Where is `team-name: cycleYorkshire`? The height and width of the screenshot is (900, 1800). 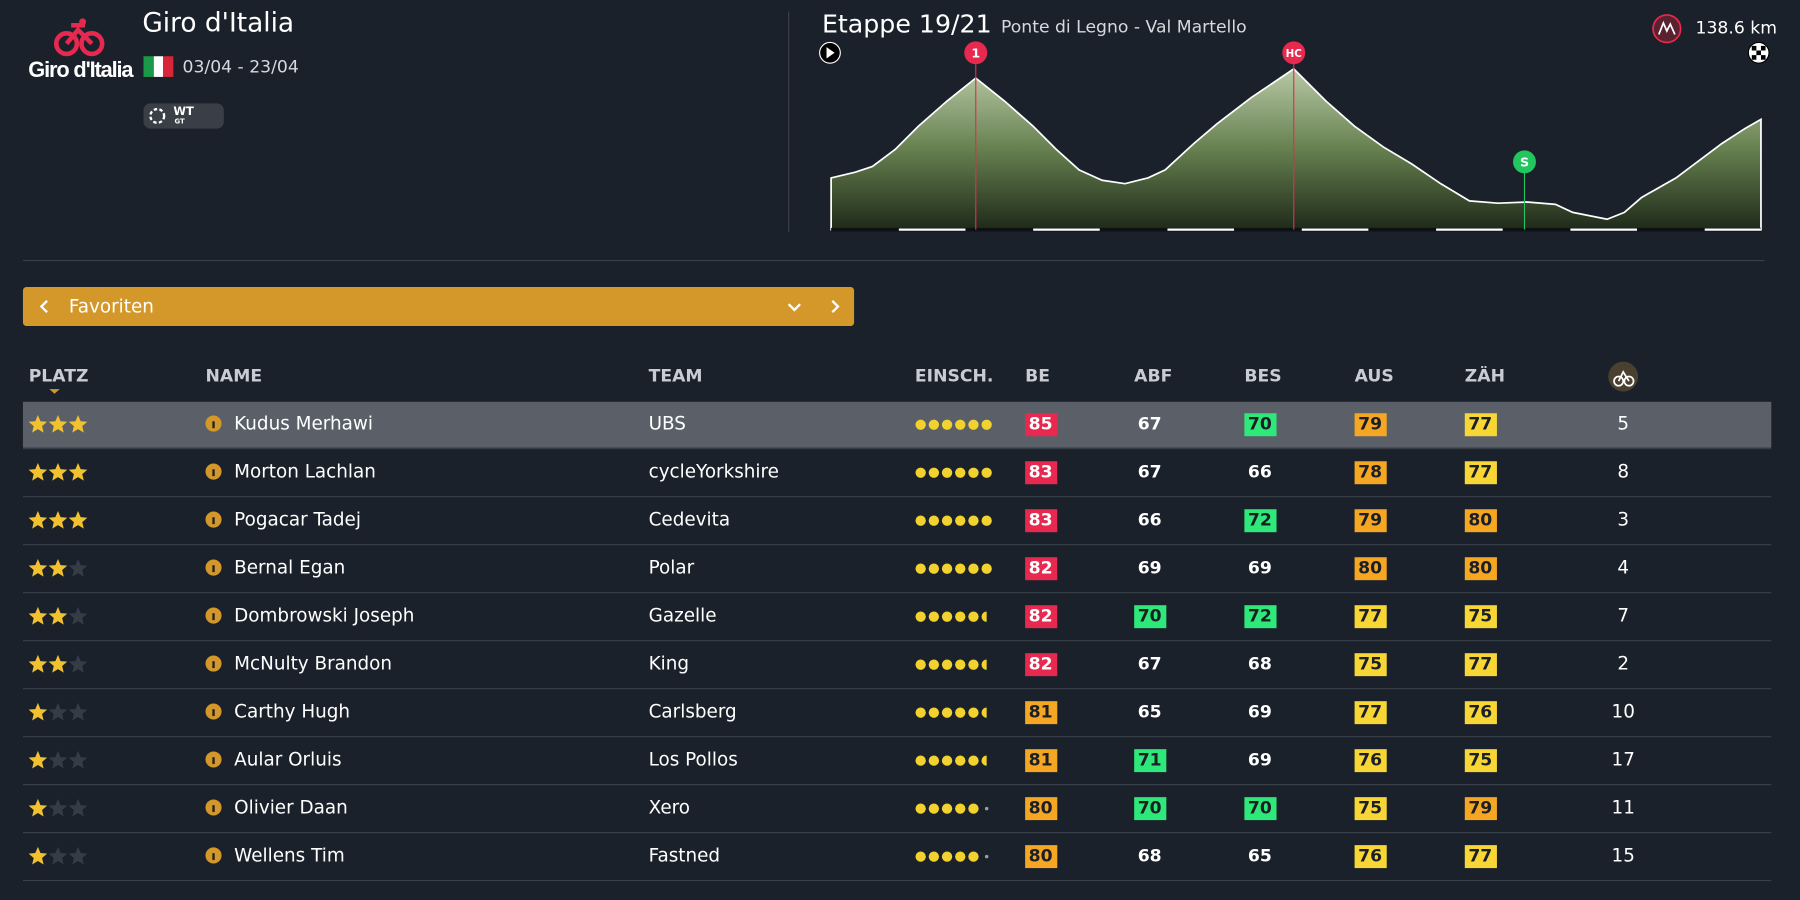
team-name: cycleYorkshire is located at coordinates (714, 472).